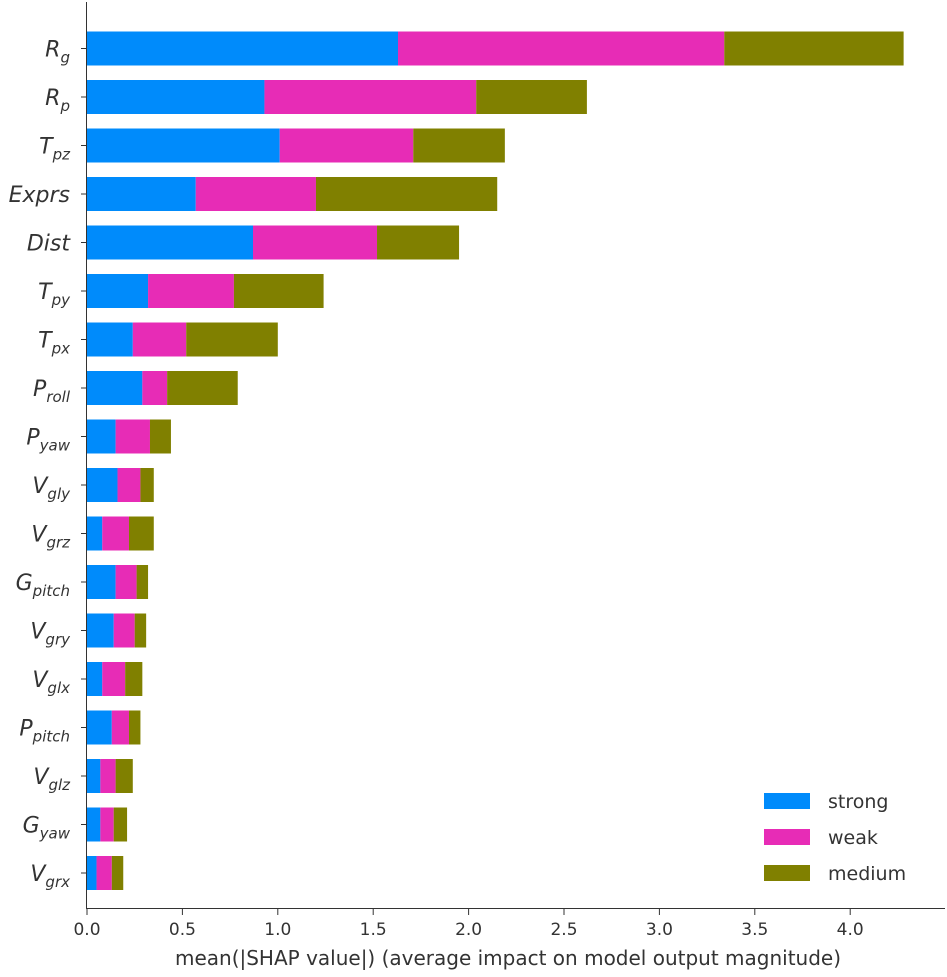  I want to click on y-tick-label-9: Vgly, so click(51, 488).